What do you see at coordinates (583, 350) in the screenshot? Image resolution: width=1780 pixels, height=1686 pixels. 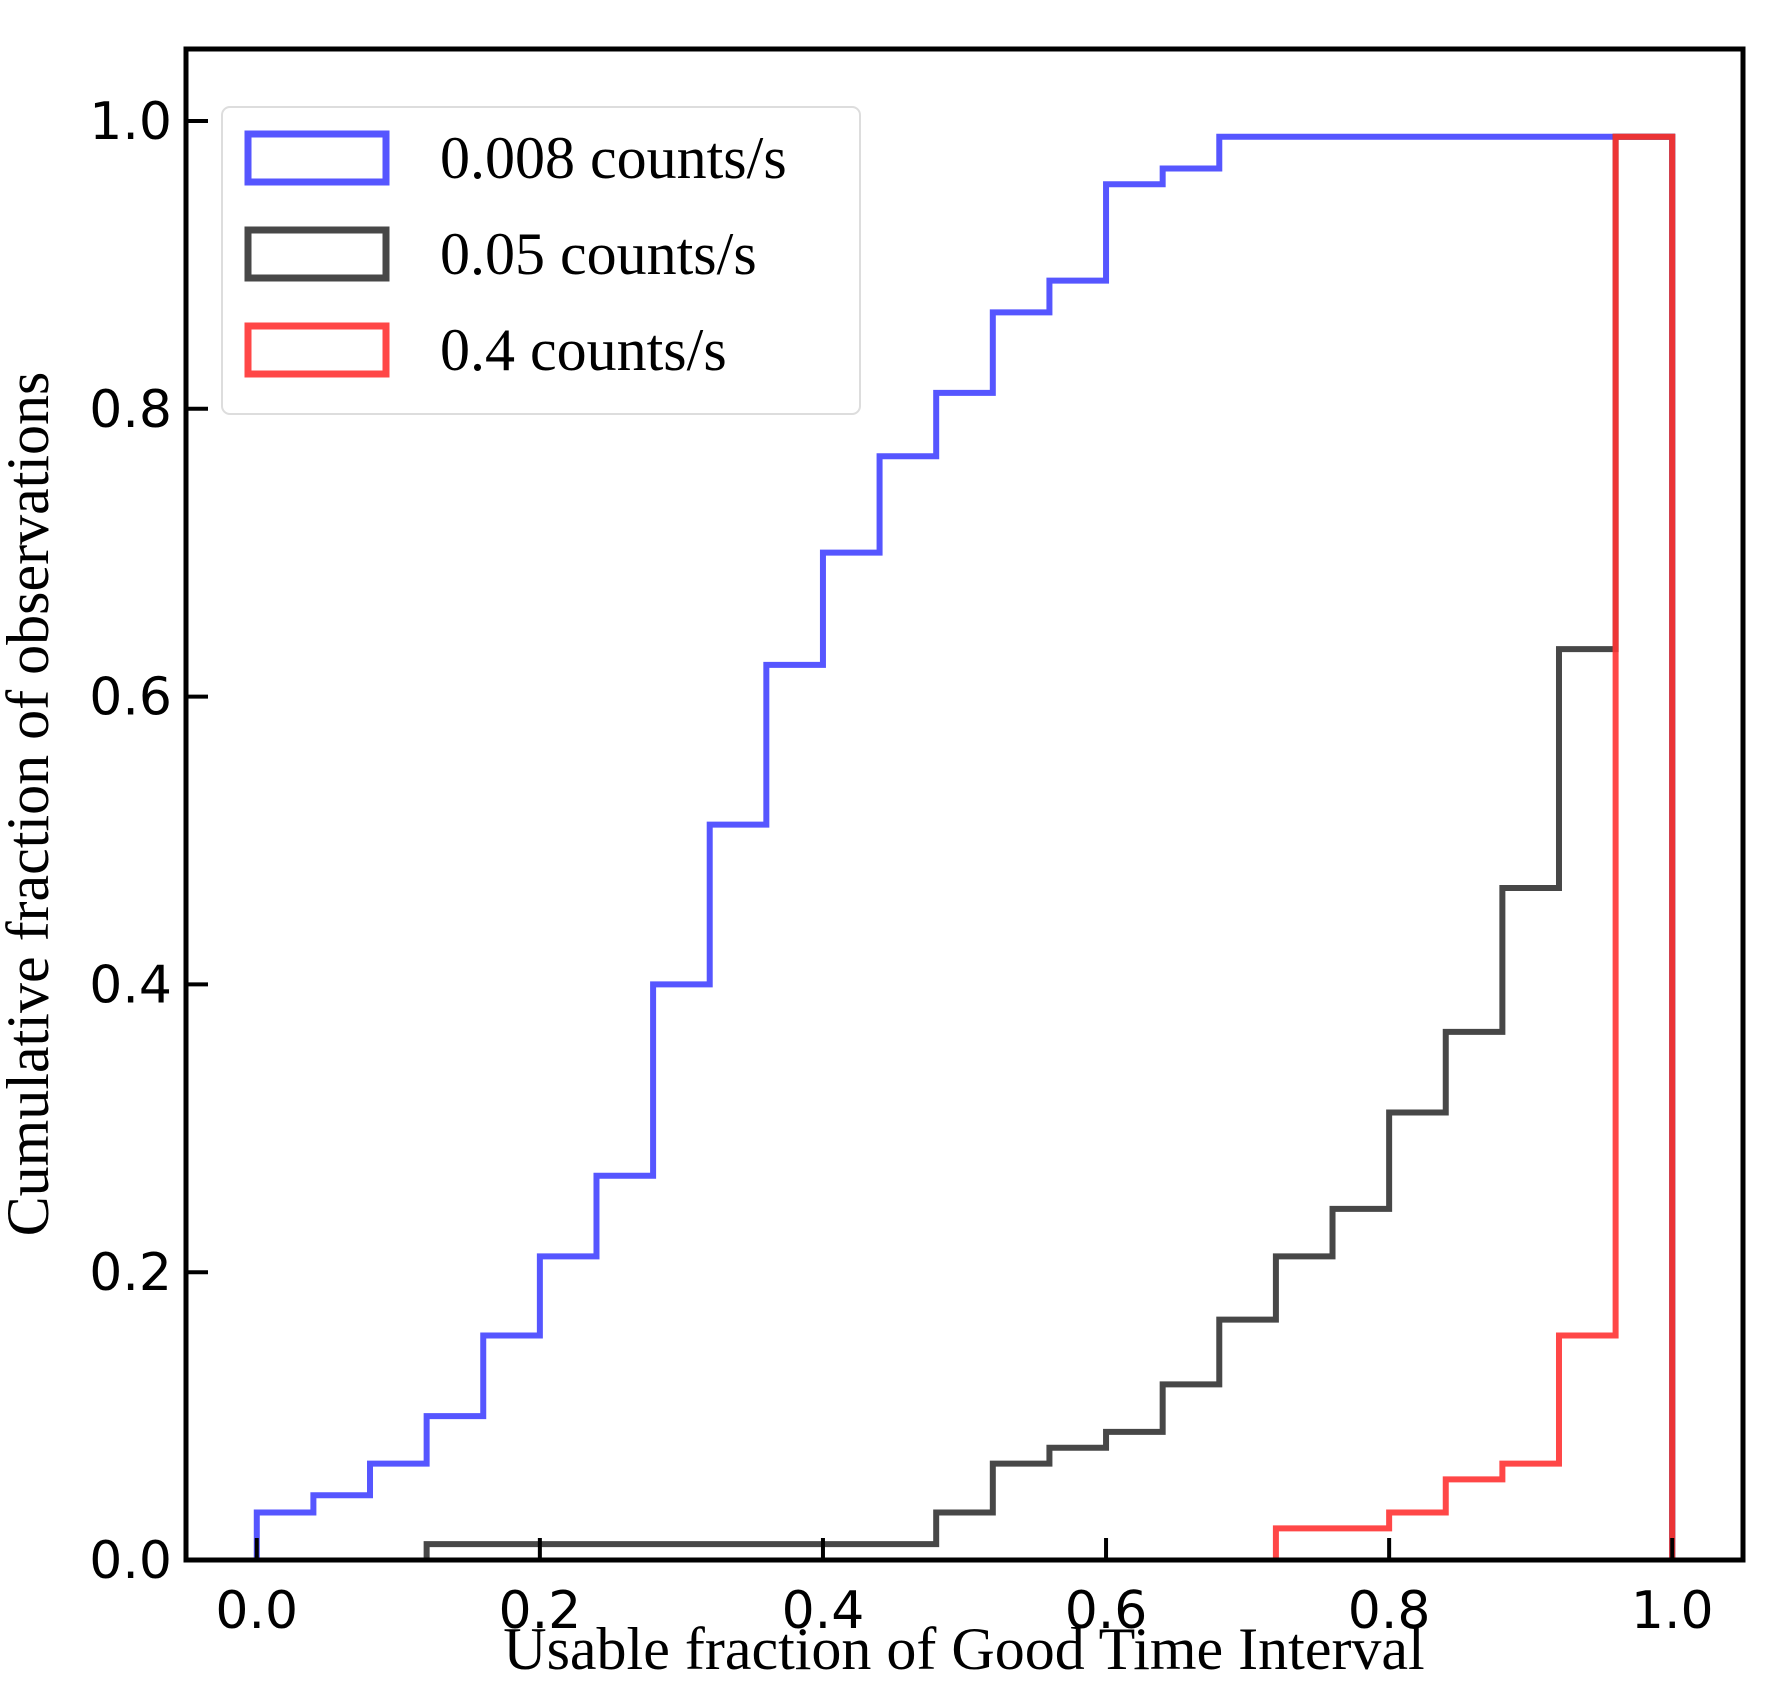 I see `legend-label-2: 0.4 counts/s` at bounding box center [583, 350].